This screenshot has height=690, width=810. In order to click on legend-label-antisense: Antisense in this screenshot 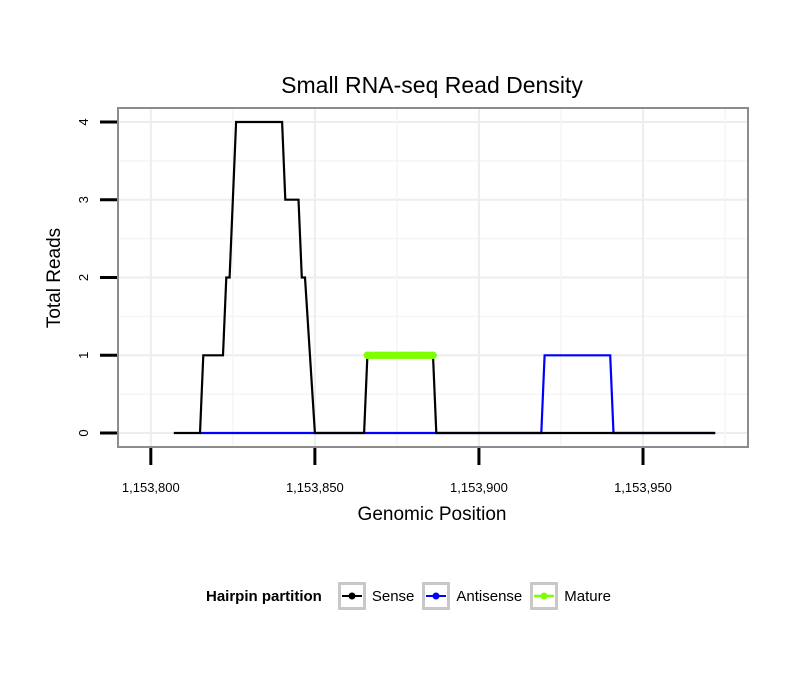, I will do `click(489, 596)`.